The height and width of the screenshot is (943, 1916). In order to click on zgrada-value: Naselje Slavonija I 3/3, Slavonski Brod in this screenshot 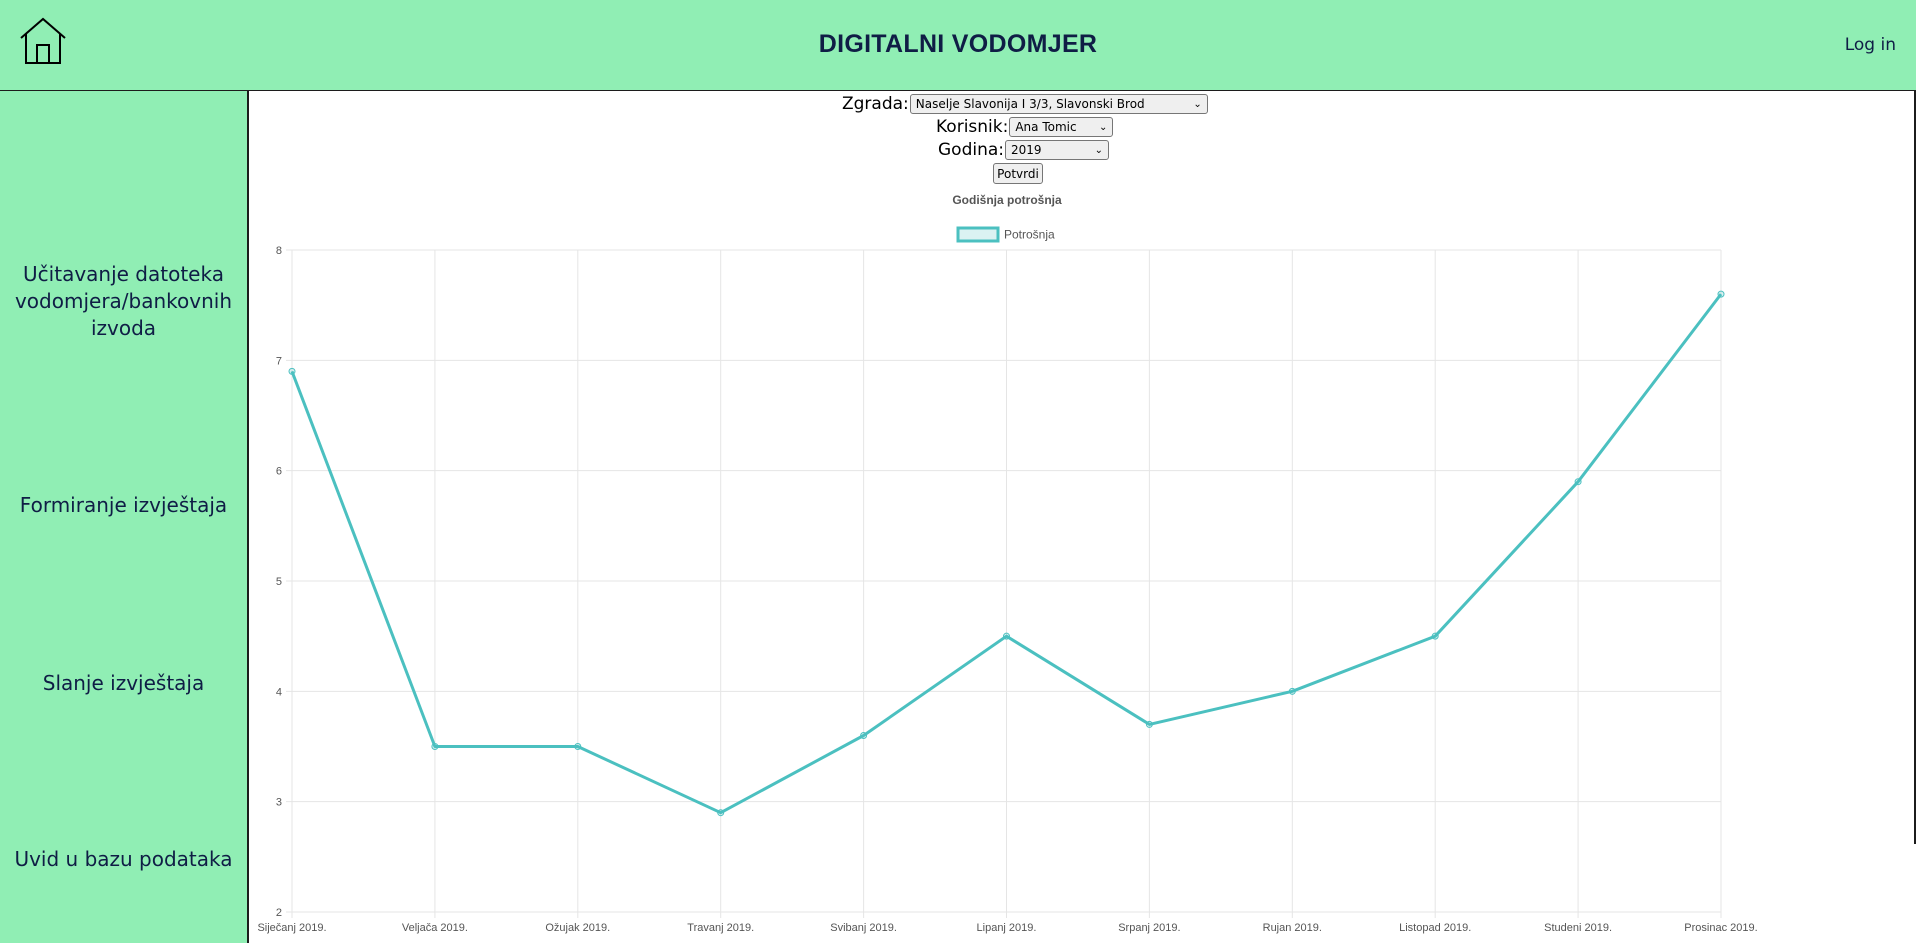, I will do `click(1030, 104)`.